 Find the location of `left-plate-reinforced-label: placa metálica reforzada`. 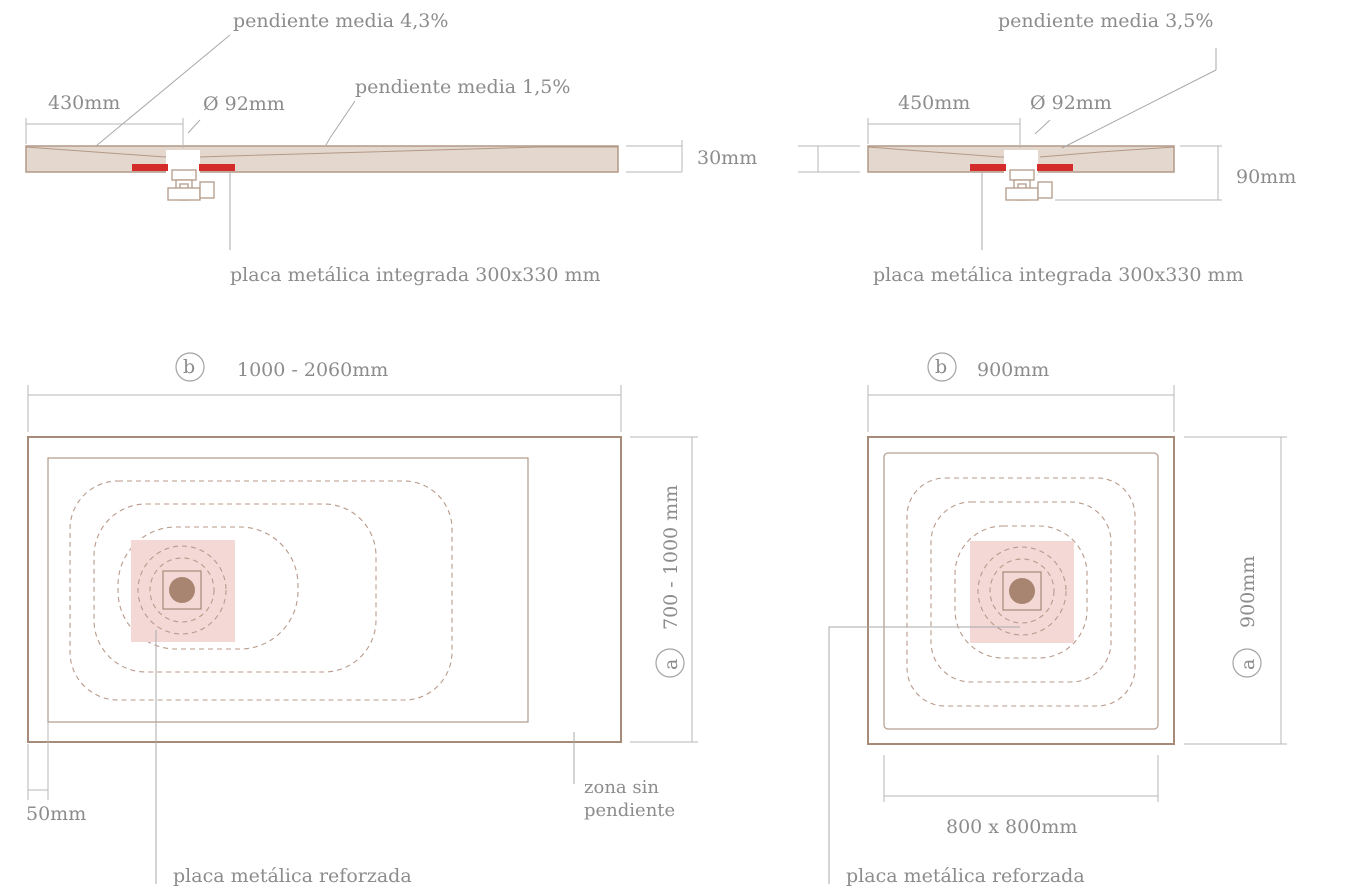

left-plate-reinforced-label: placa metálica reforzada is located at coordinates (292, 876).